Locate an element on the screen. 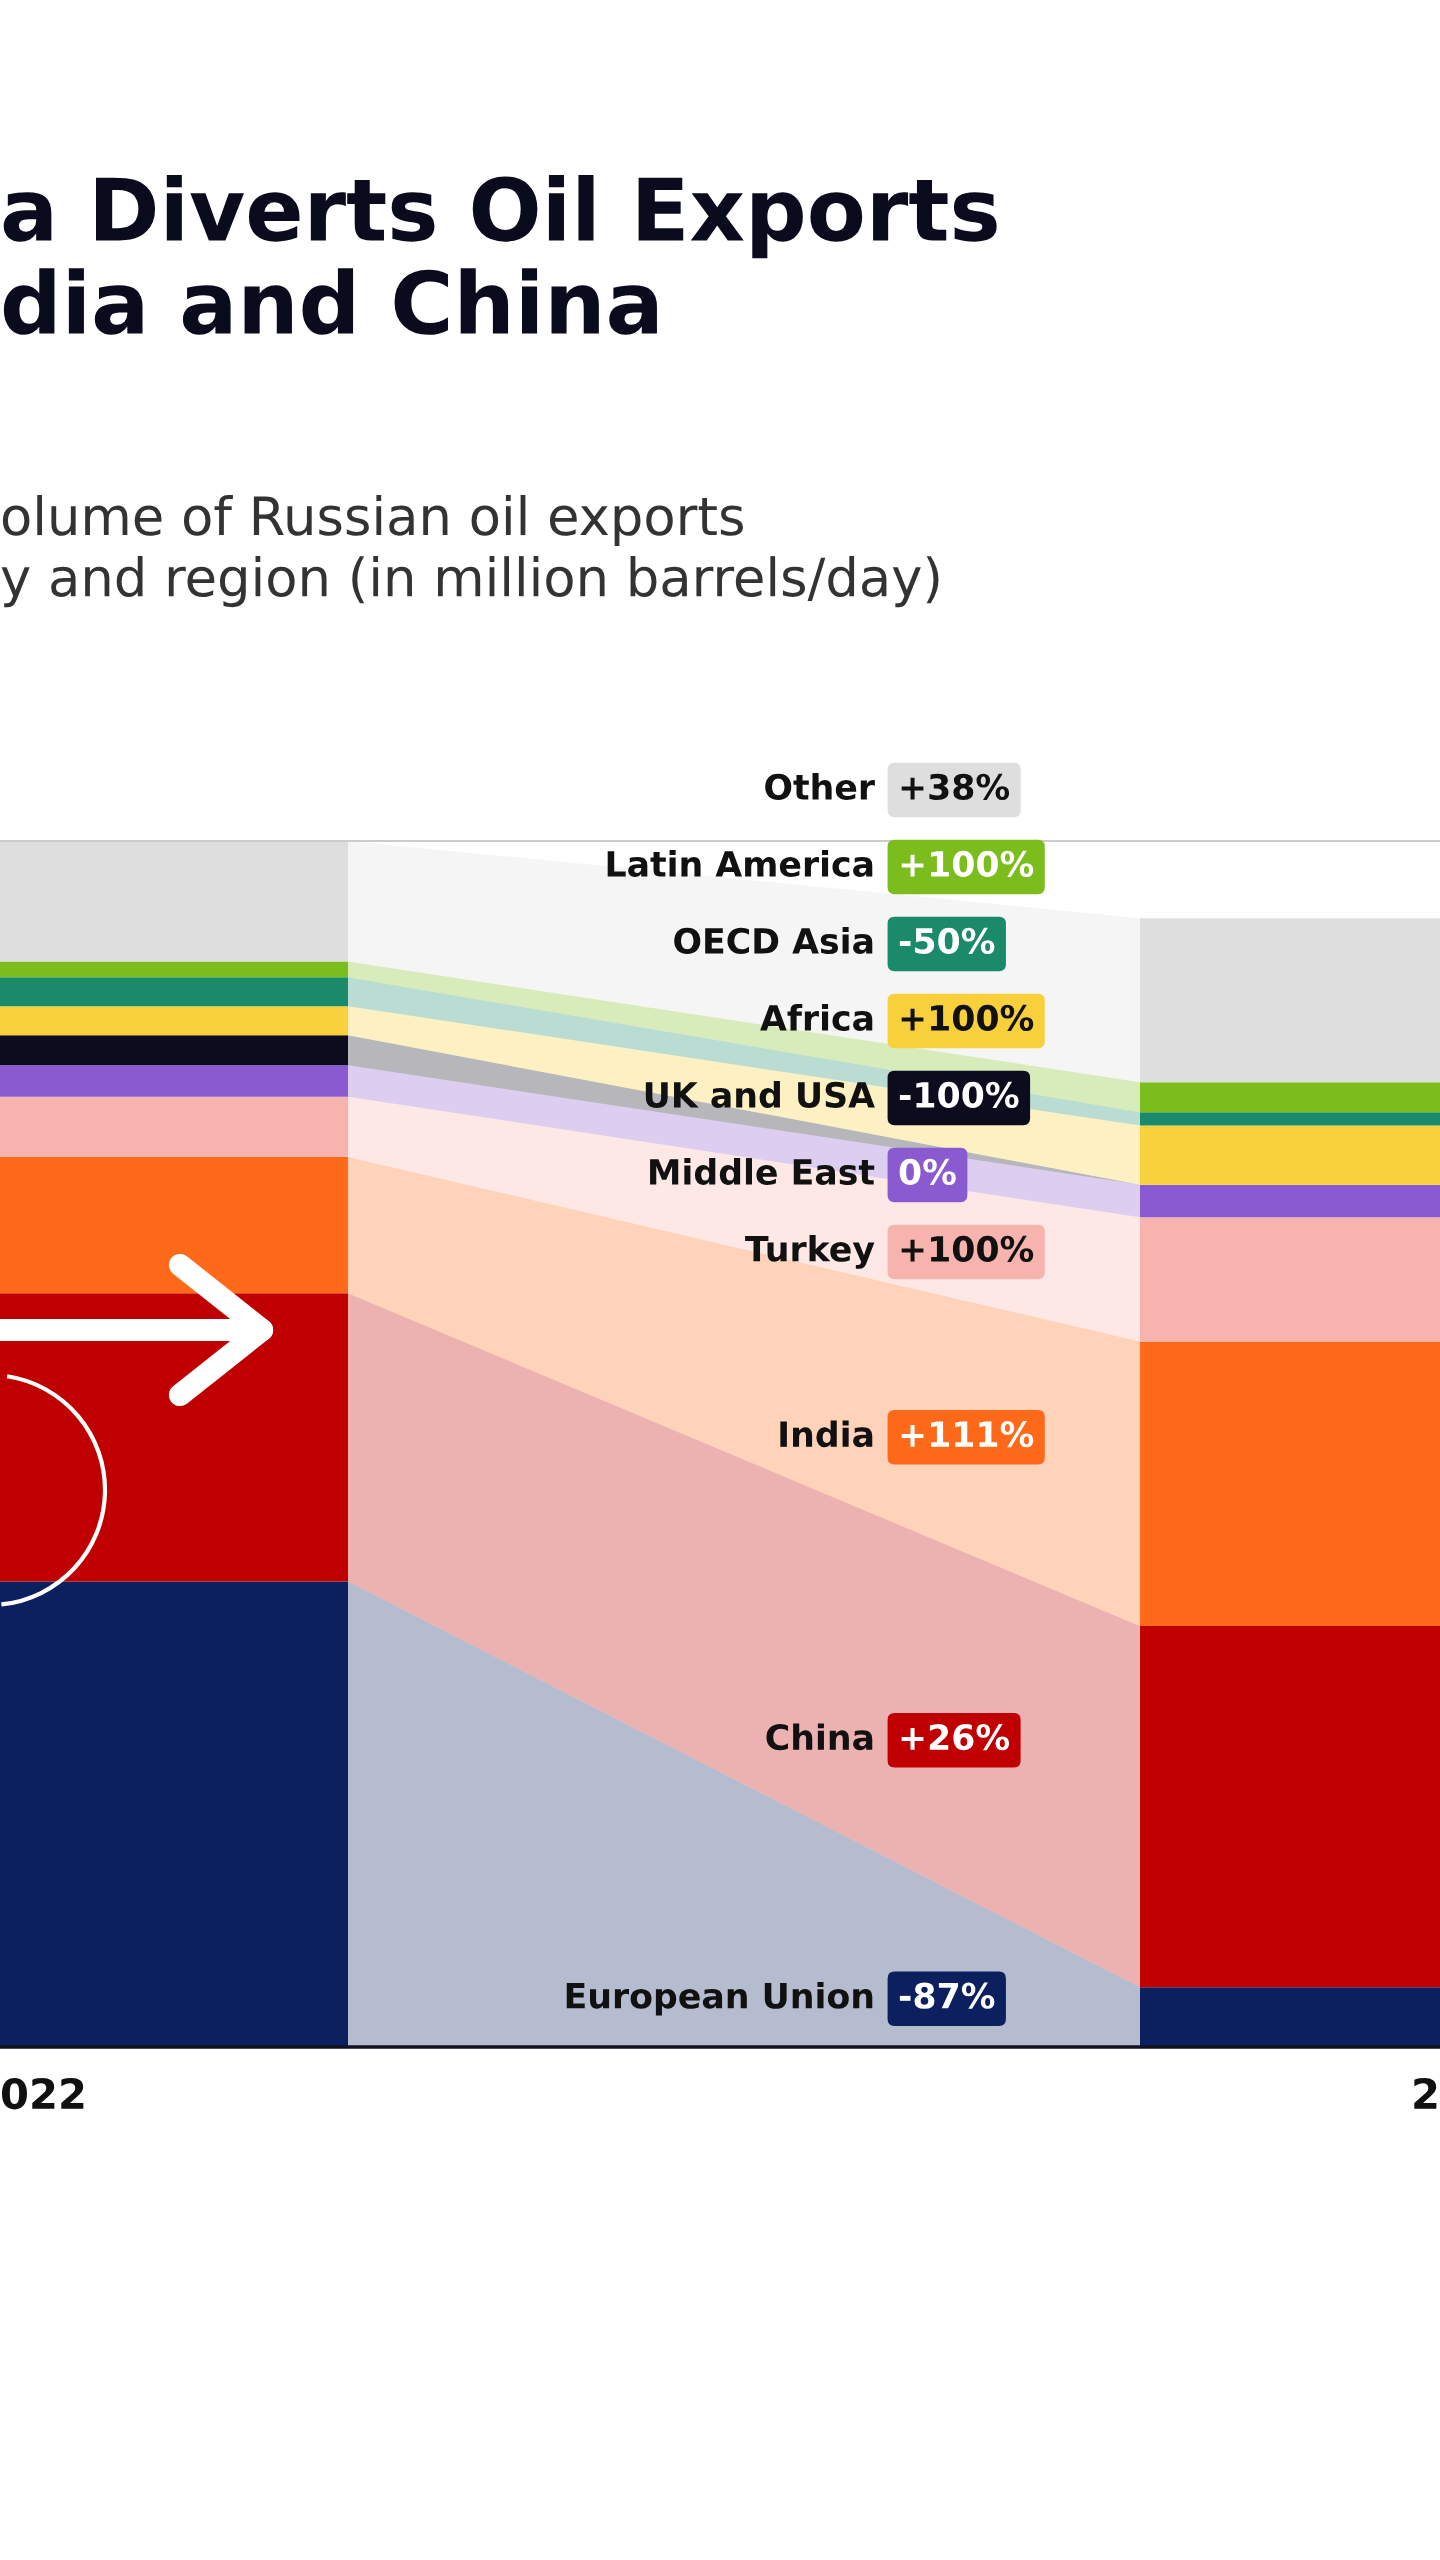 Image resolution: width=1440 pixels, height=2560 pixels. bar is located at coordinates (174, 1050).